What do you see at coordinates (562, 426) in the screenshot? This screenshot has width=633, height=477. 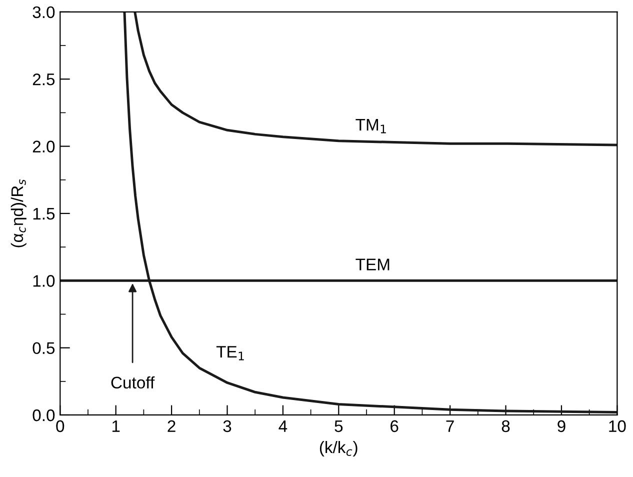 I see `x-tick-label: 9` at bounding box center [562, 426].